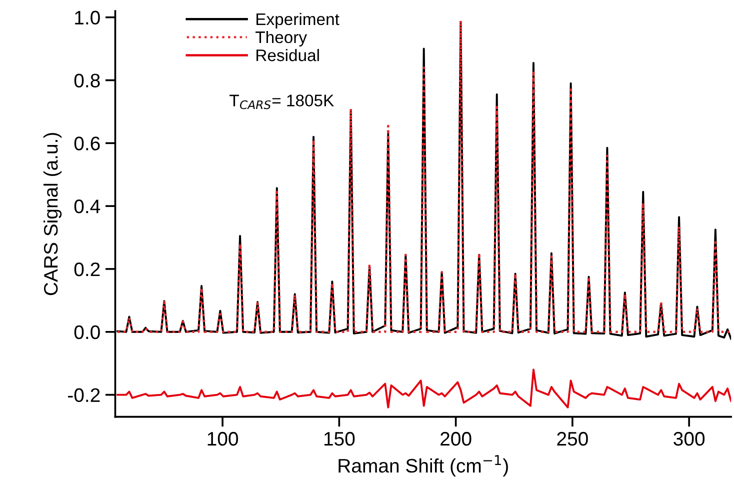  I want to click on y-tick-label: 0.2, so click(87, 269).